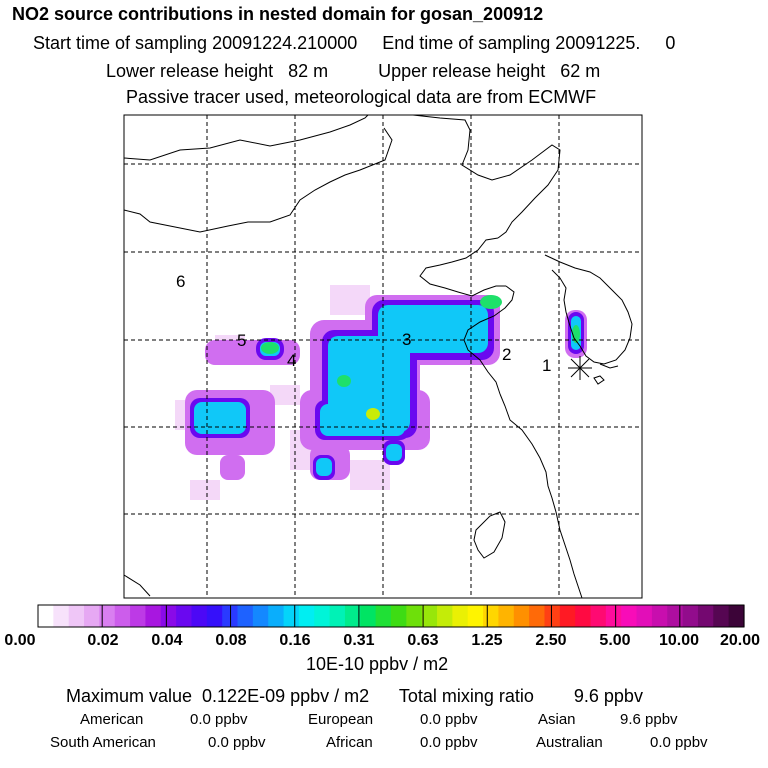 The width and height of the screenshot is (768, 768). I want to click on colorbar-frame, so click(391, 616).